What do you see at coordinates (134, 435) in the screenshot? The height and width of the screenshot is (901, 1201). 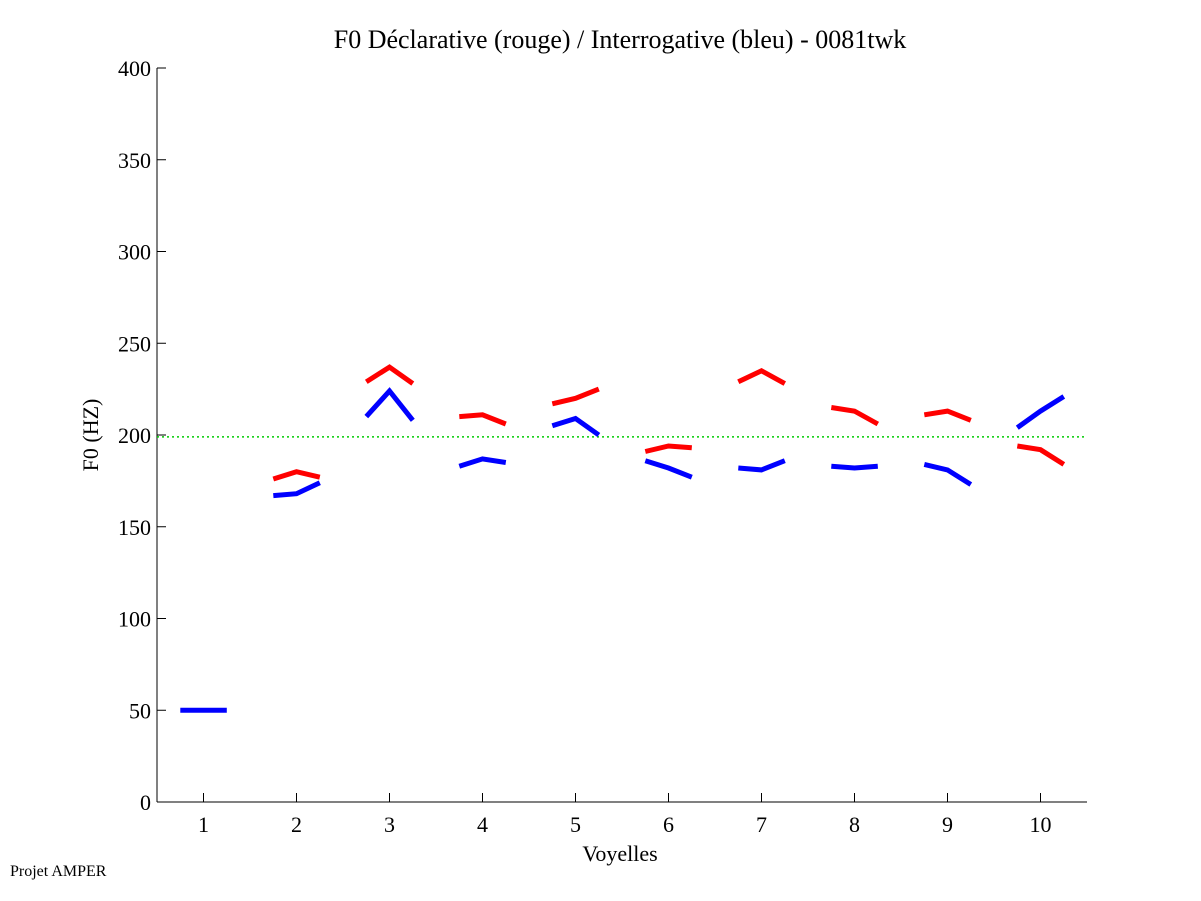 I see `y-tick-label: 200` at bounding box center [134, 435].